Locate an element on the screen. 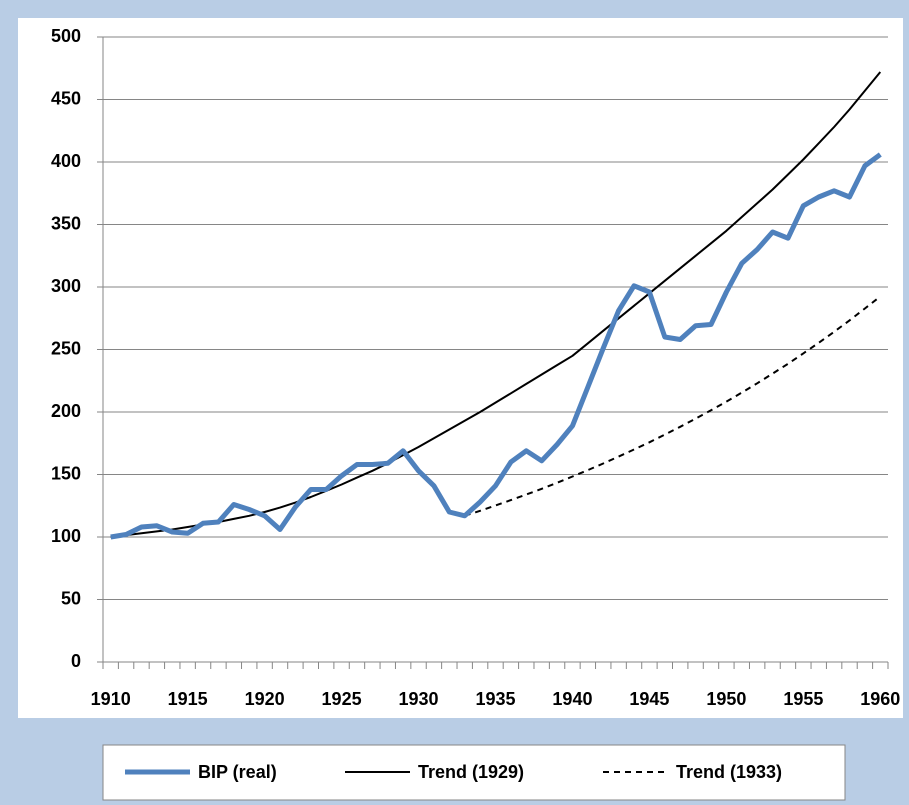 The height and width of the screenshot is (805, 909). x-tick-label: 1935 is located at coordinates (495, 699).